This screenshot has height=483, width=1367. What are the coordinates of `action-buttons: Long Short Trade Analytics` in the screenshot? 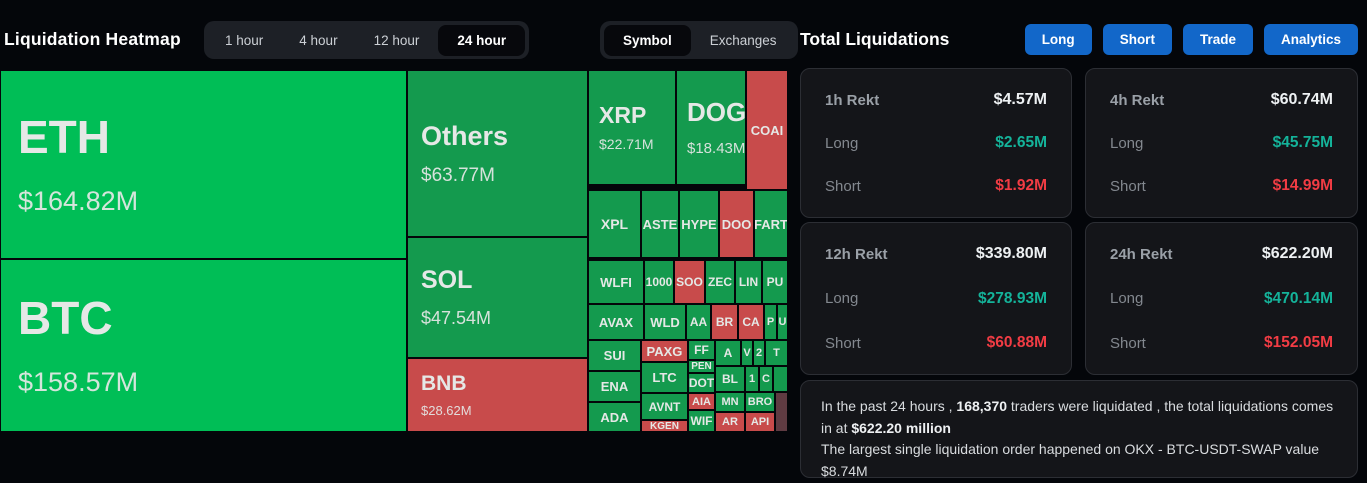 It's located at (1129, 39).